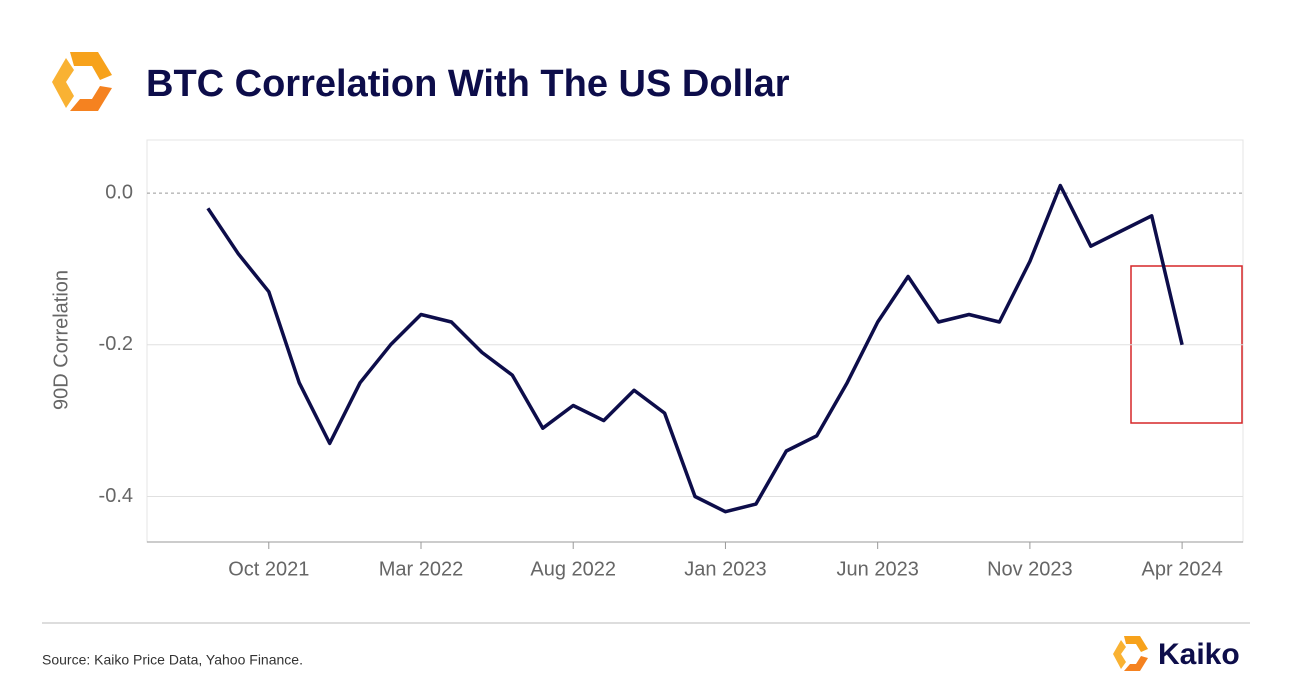 Image resolution: width=1292 pixels, height=692 pixels. I want to click on x-tick-label: Apr 2024, so click(1182, 569).